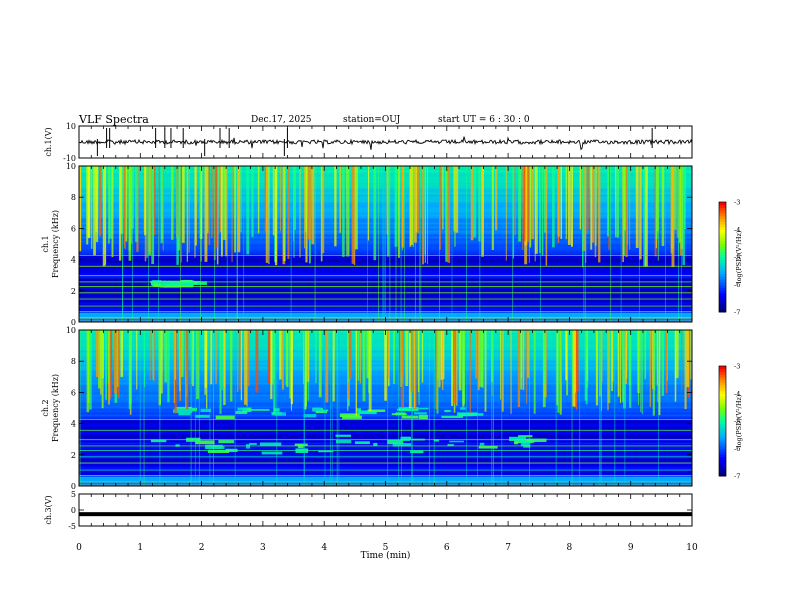 The height and width of the screenshot is (612, 792). What do you see at coordinates (737, 258) in the screenshot?
I see `ch1-spectrogram-colorbar-tick: -5` at bounding box center [737, 258].